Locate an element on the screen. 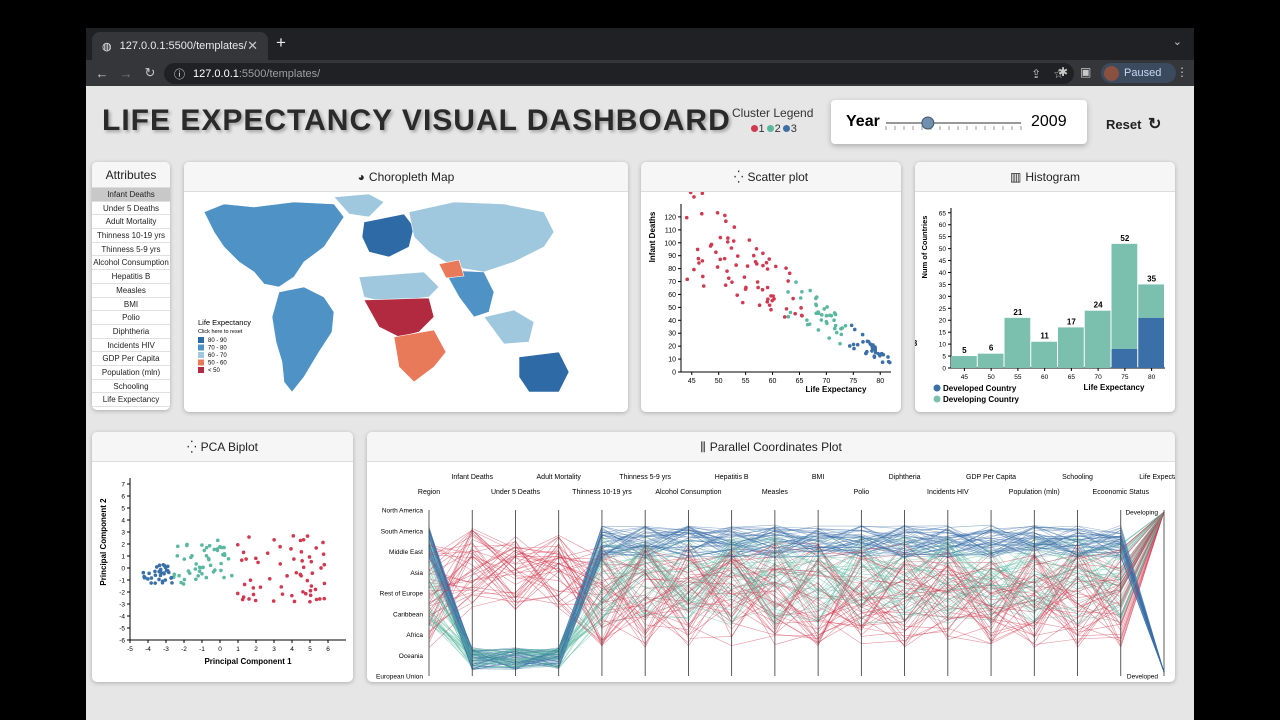 The width and height of the screenshot is (1280, 720). x-tick-label: 50 is located at coordinates (719, 381).